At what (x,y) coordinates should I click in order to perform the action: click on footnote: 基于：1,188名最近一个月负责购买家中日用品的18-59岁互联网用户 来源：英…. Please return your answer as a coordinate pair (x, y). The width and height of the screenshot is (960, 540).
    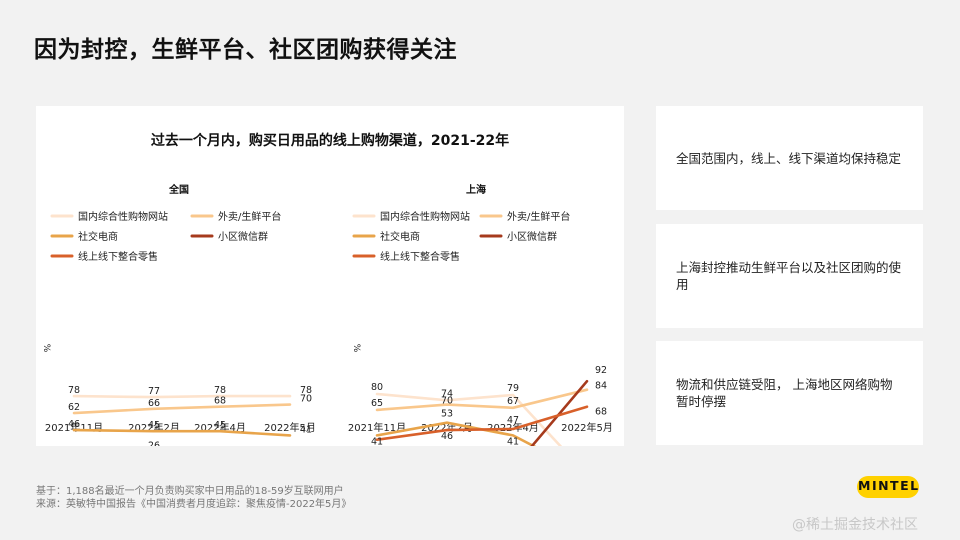
    Looking at the image, I should click on (193, 498).